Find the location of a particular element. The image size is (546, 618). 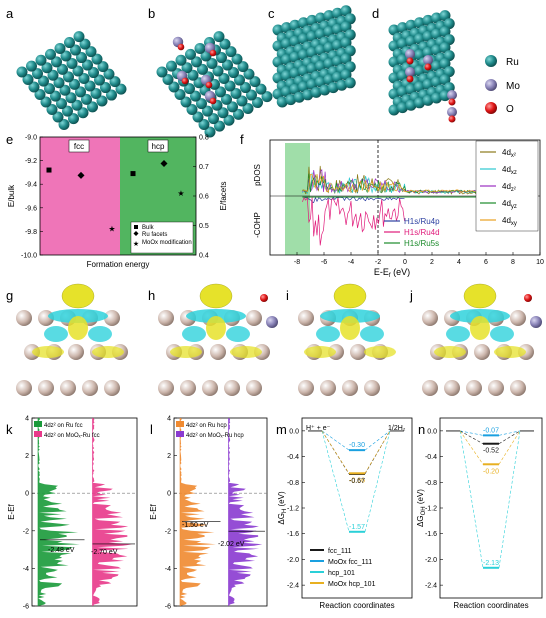

bulk-point is located at coordinates (133, 174).